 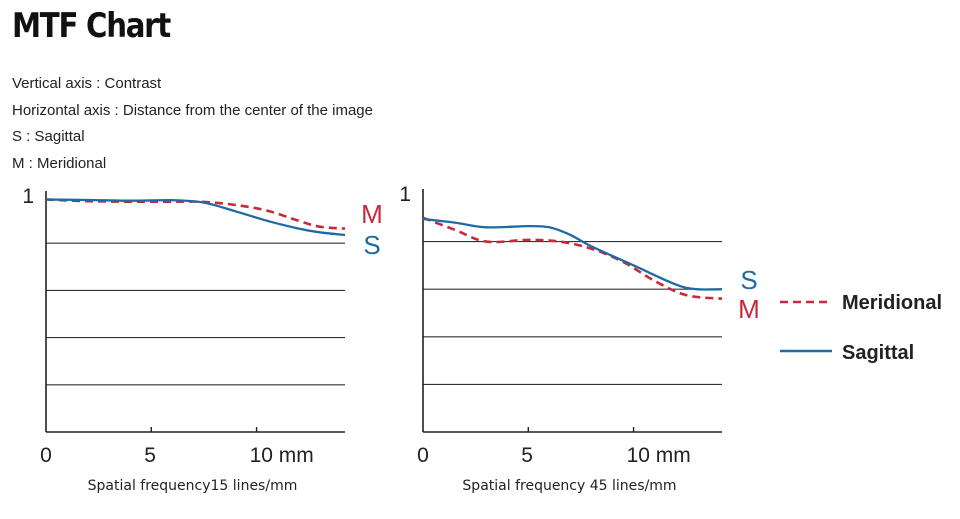 What do you see at coordinates (193, 486) in the screenshot?
I see `x-axis-label: Spatial frequency15 lines/mm` at bounding box center [193, 486].